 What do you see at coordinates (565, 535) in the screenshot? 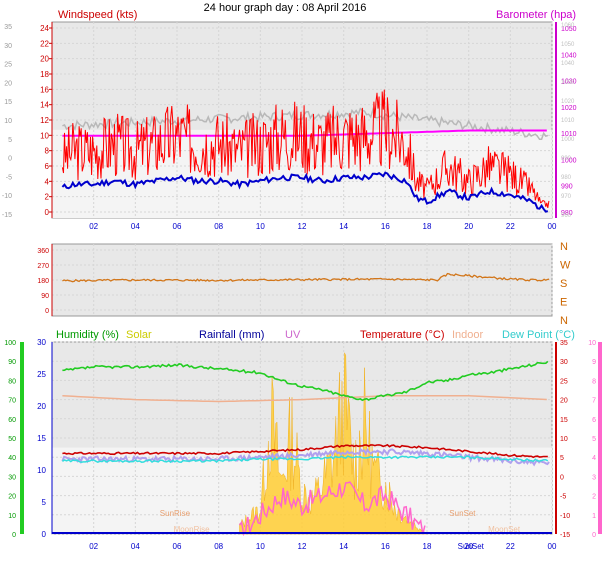
I see `temp-tick-label: -15` at bounding box center [565, 535].